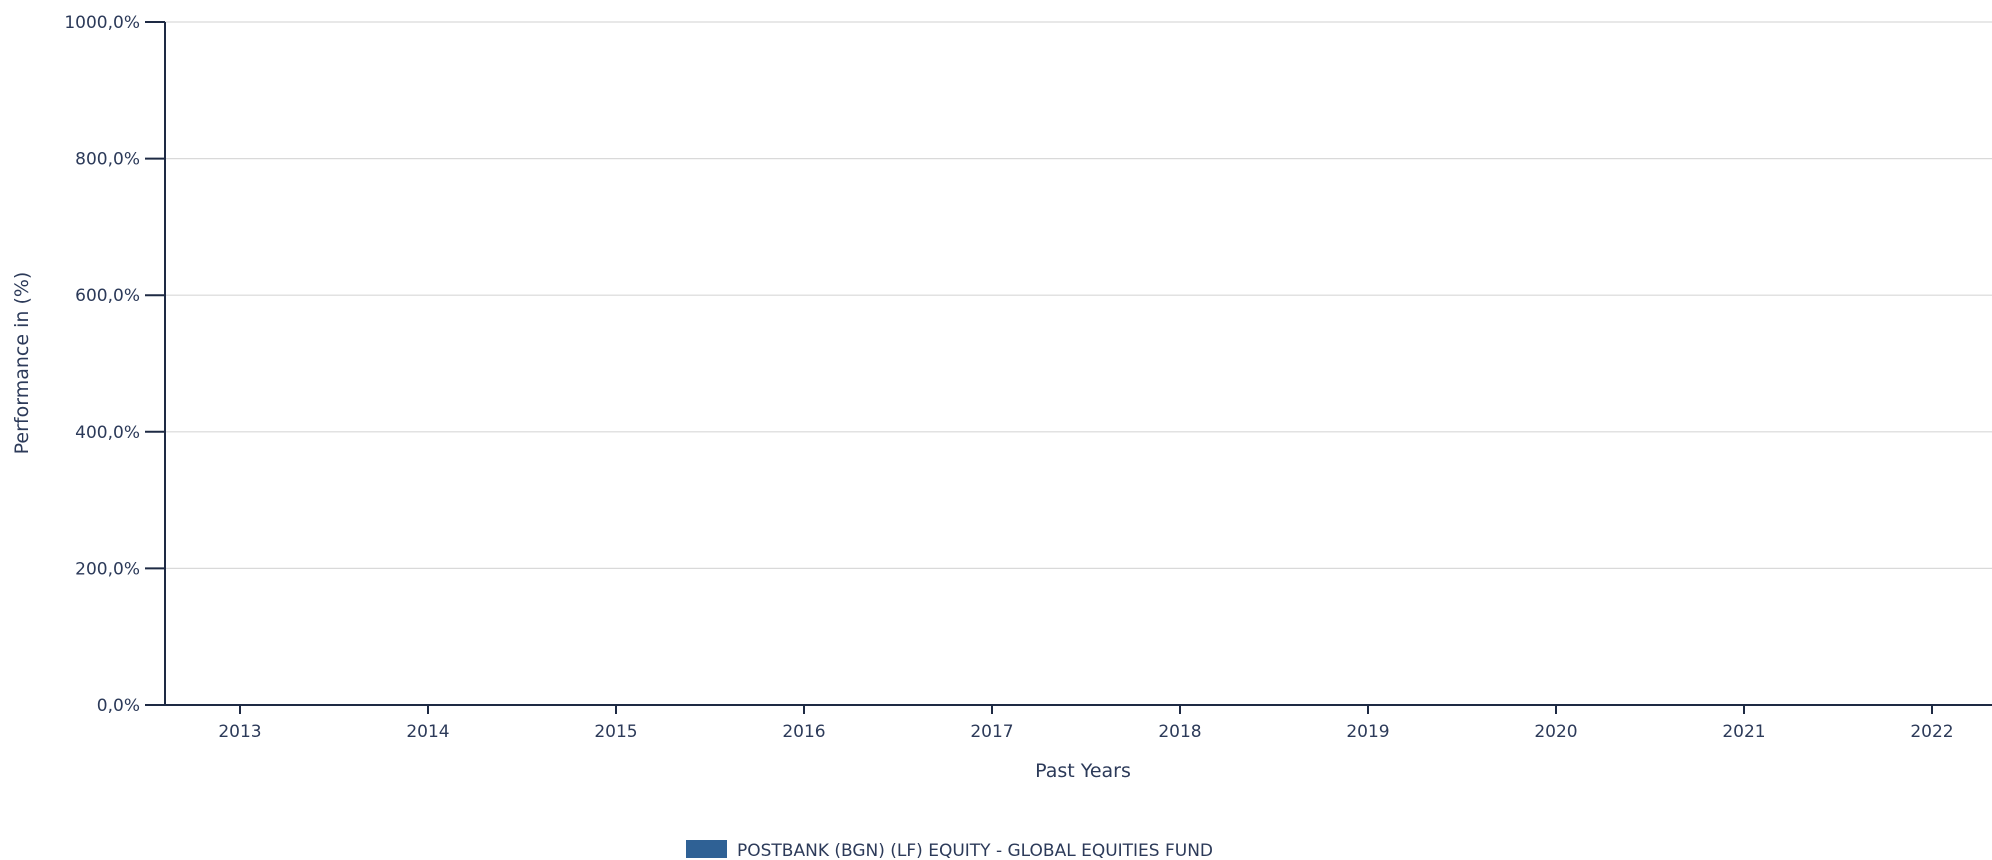 The width and height of the screenshot is (1992, 860). What do you see at coordinates (1555, 732) in the screenshot?
I see `x-tick-label: 2020` at bounding box center [1555, 732].